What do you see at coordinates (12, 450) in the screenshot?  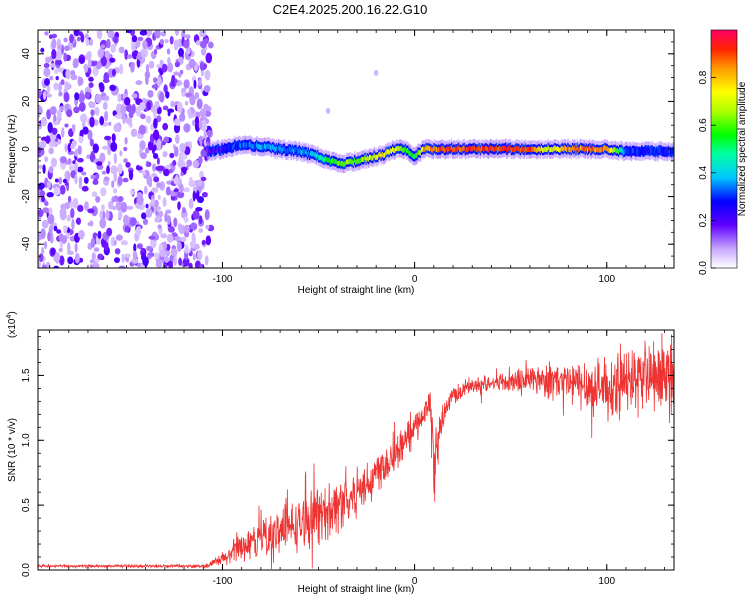 I see `snr-ylabel: SNR (10 * v/v)` at bounding box center [12, 450].